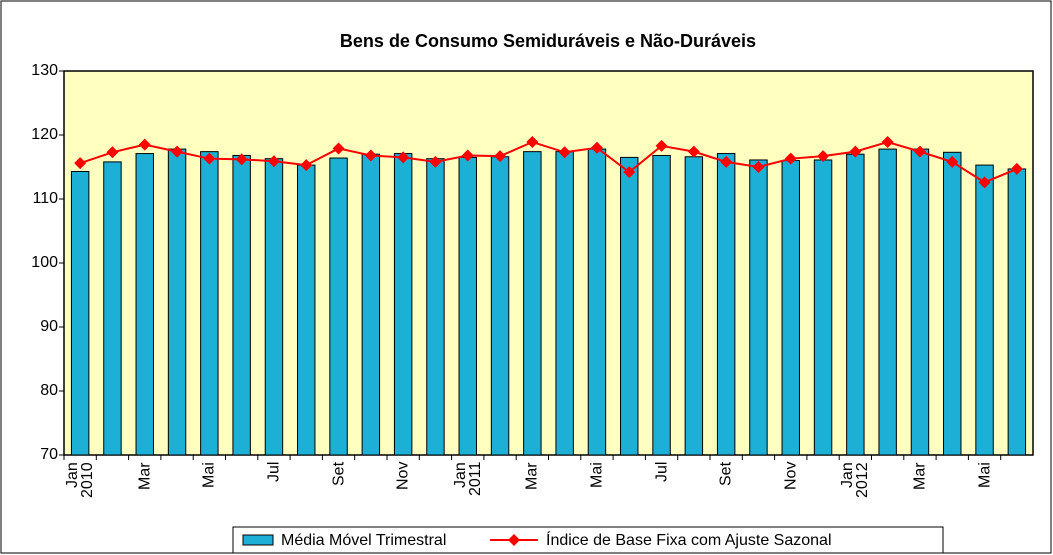 The width and height of the screenshot is (1053, 555). What do you see at coordinates (44, 70) in the screenshot?
I see `y-tick-label: 130` at bounding box center [44, 70].